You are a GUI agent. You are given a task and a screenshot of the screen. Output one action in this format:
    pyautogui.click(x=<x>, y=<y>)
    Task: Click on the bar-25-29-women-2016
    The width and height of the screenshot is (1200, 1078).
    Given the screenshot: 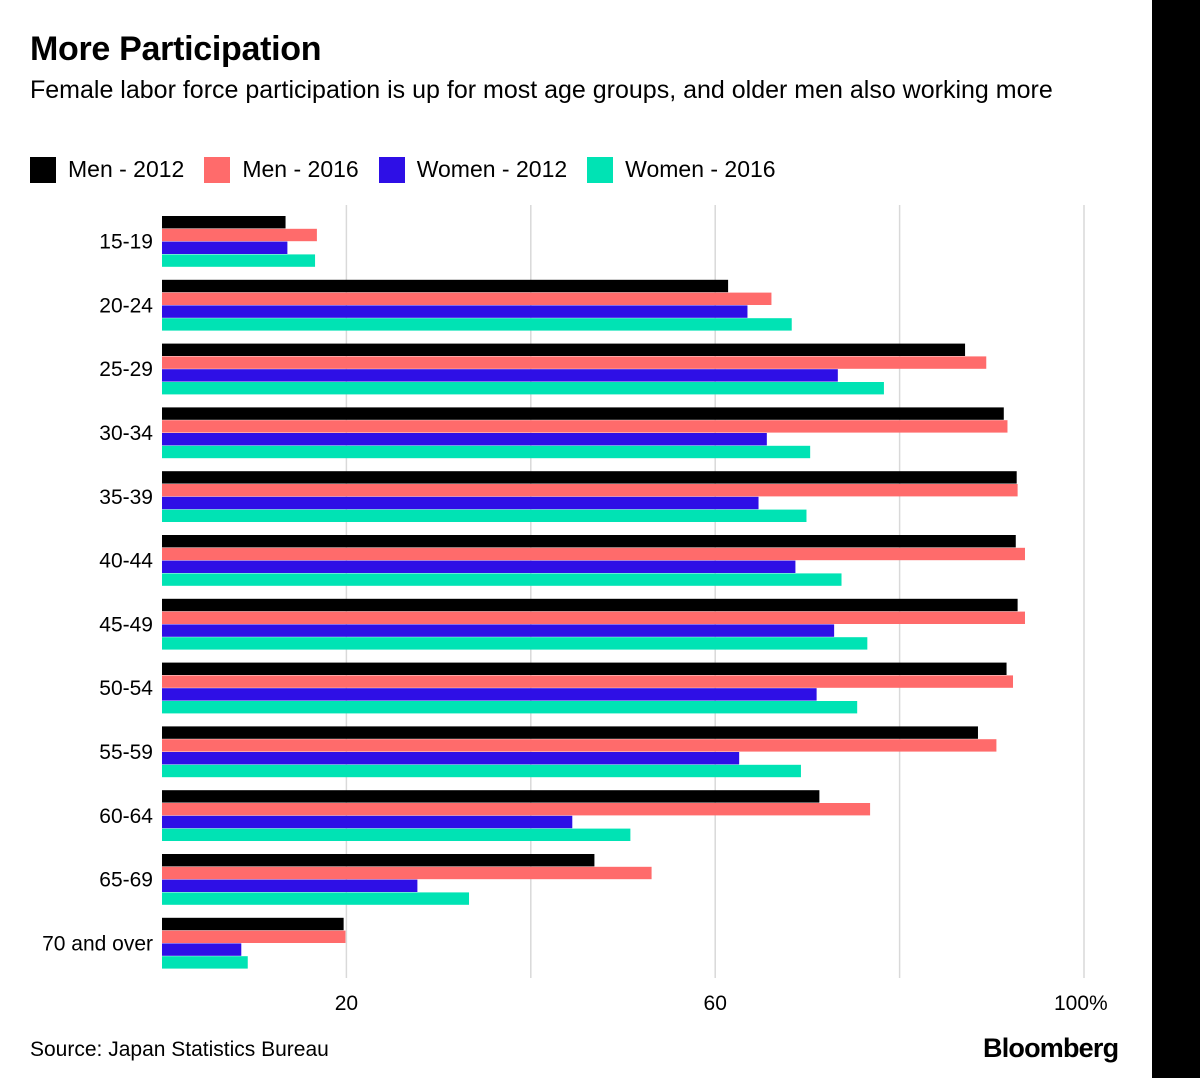 What is the action you would take?
    pyautogui.click(x=523, y=388)
    